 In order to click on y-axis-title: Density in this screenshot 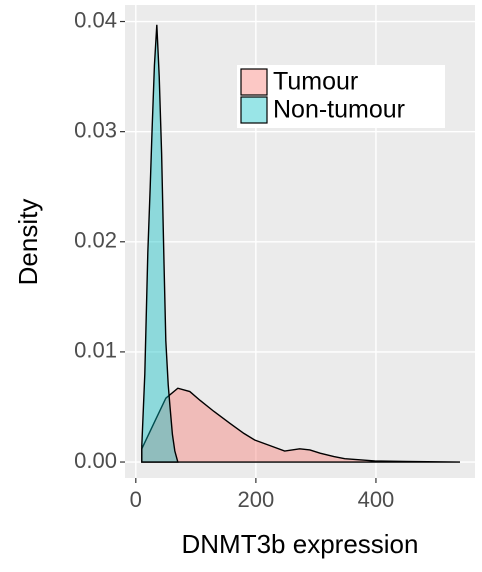, I will do `click(28, 242)`.